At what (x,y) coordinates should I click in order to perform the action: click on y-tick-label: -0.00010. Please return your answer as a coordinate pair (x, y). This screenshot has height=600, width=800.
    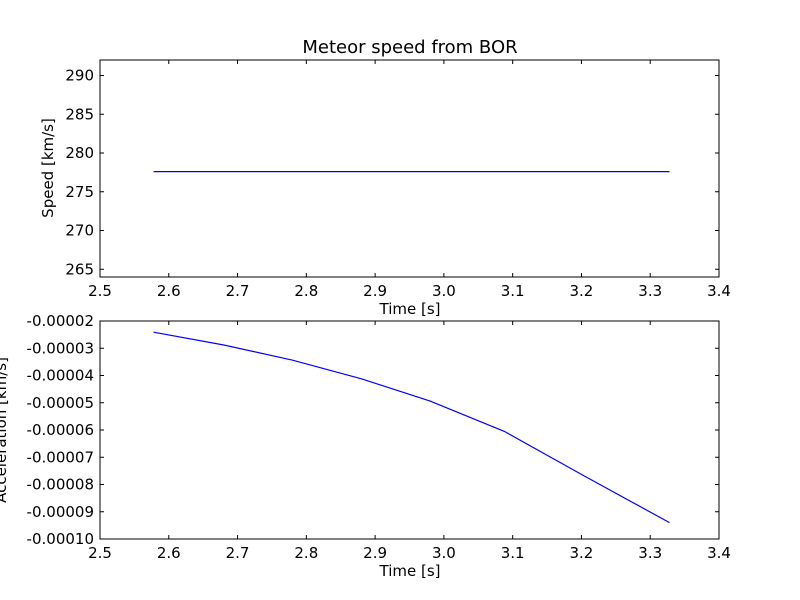
    Looking at the image, I should click on (60, 539).